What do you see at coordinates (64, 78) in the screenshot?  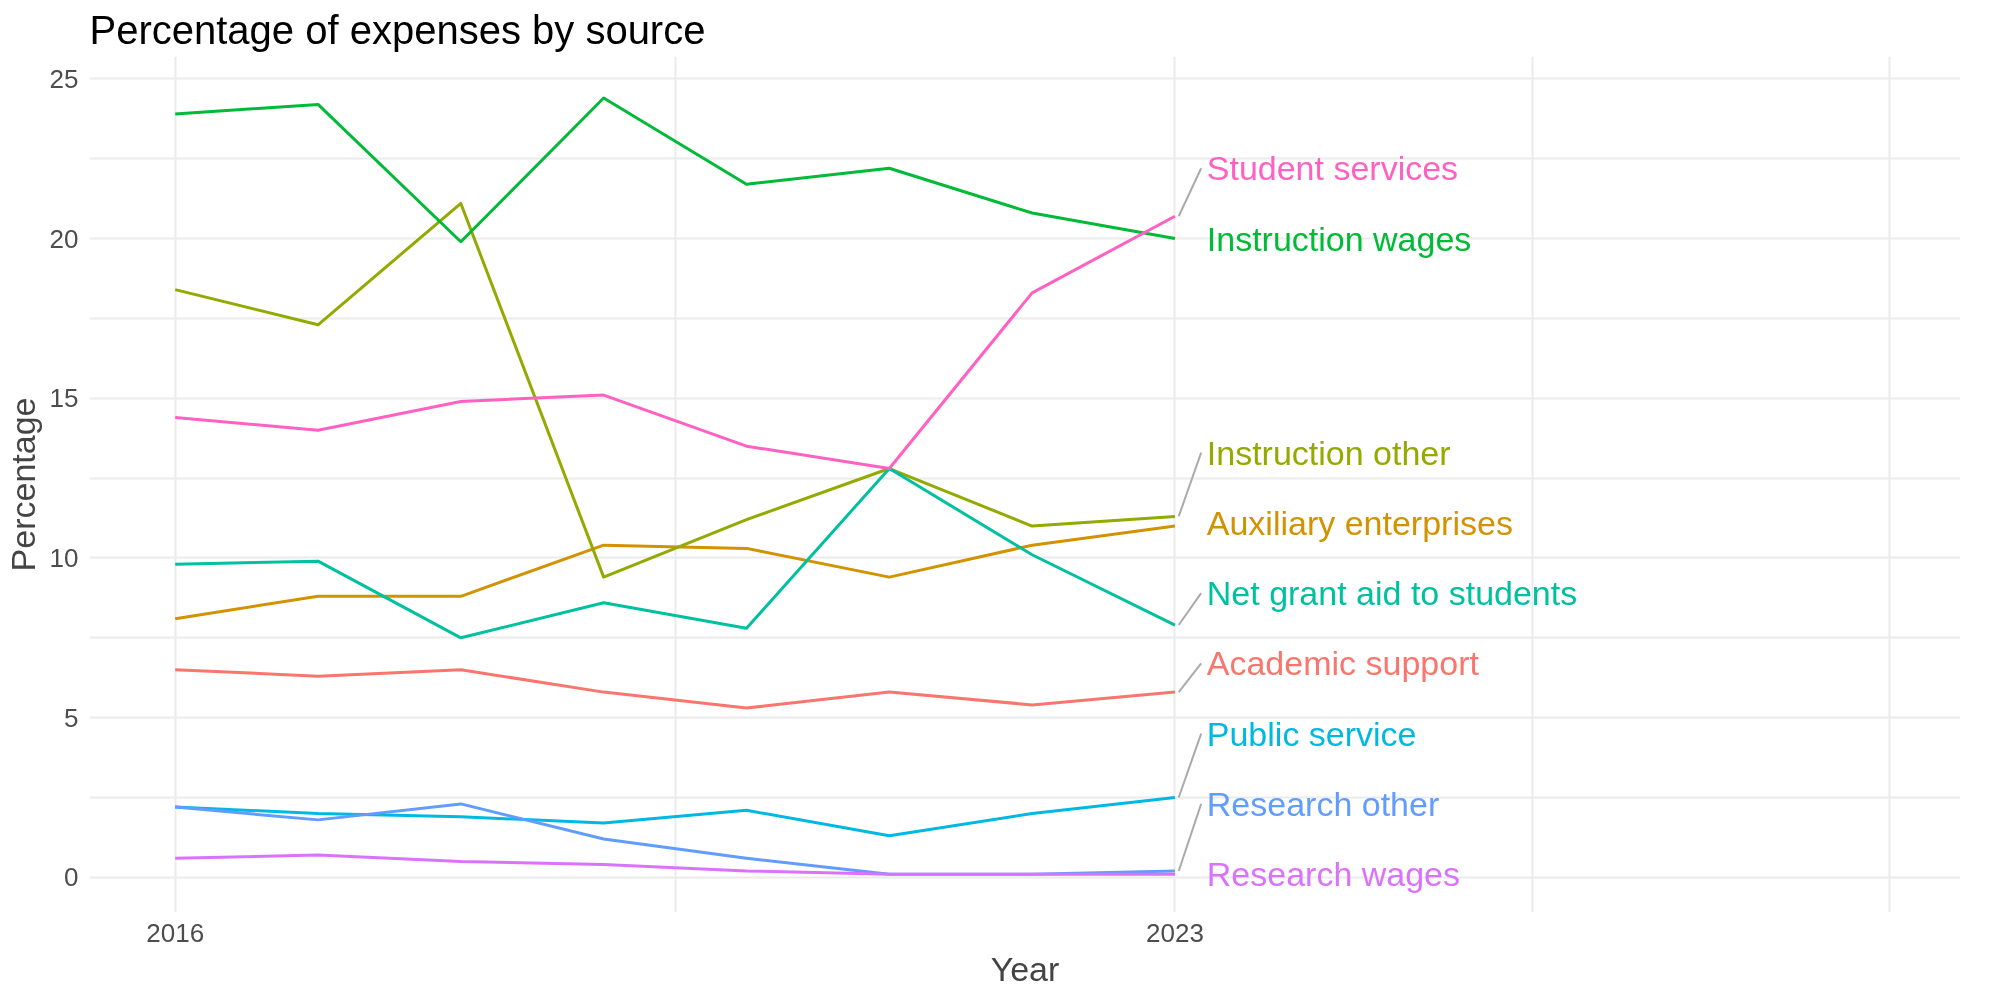 I see `y-tick-label: 25` at bounding box center [64, 78].